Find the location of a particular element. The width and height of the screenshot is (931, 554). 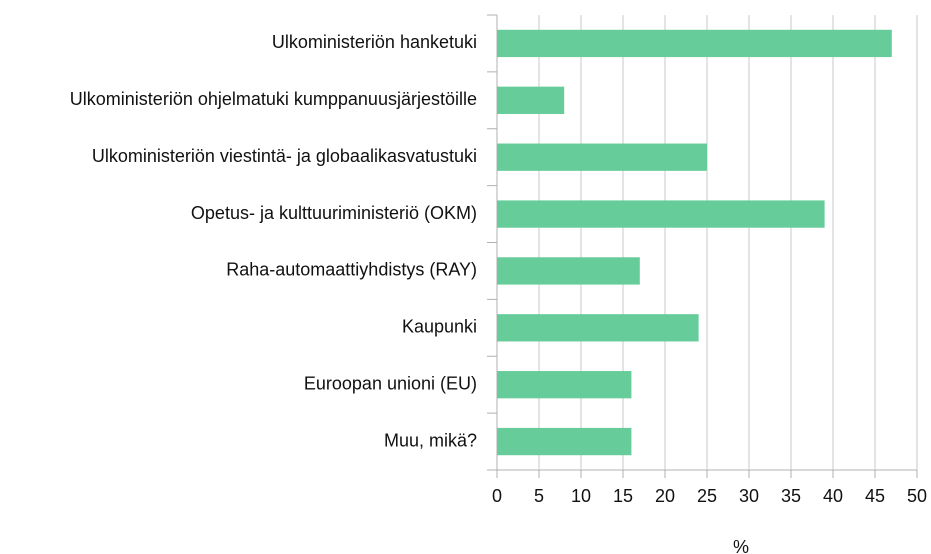

x-tick-label: 35 is located at coordinates (791, 496).